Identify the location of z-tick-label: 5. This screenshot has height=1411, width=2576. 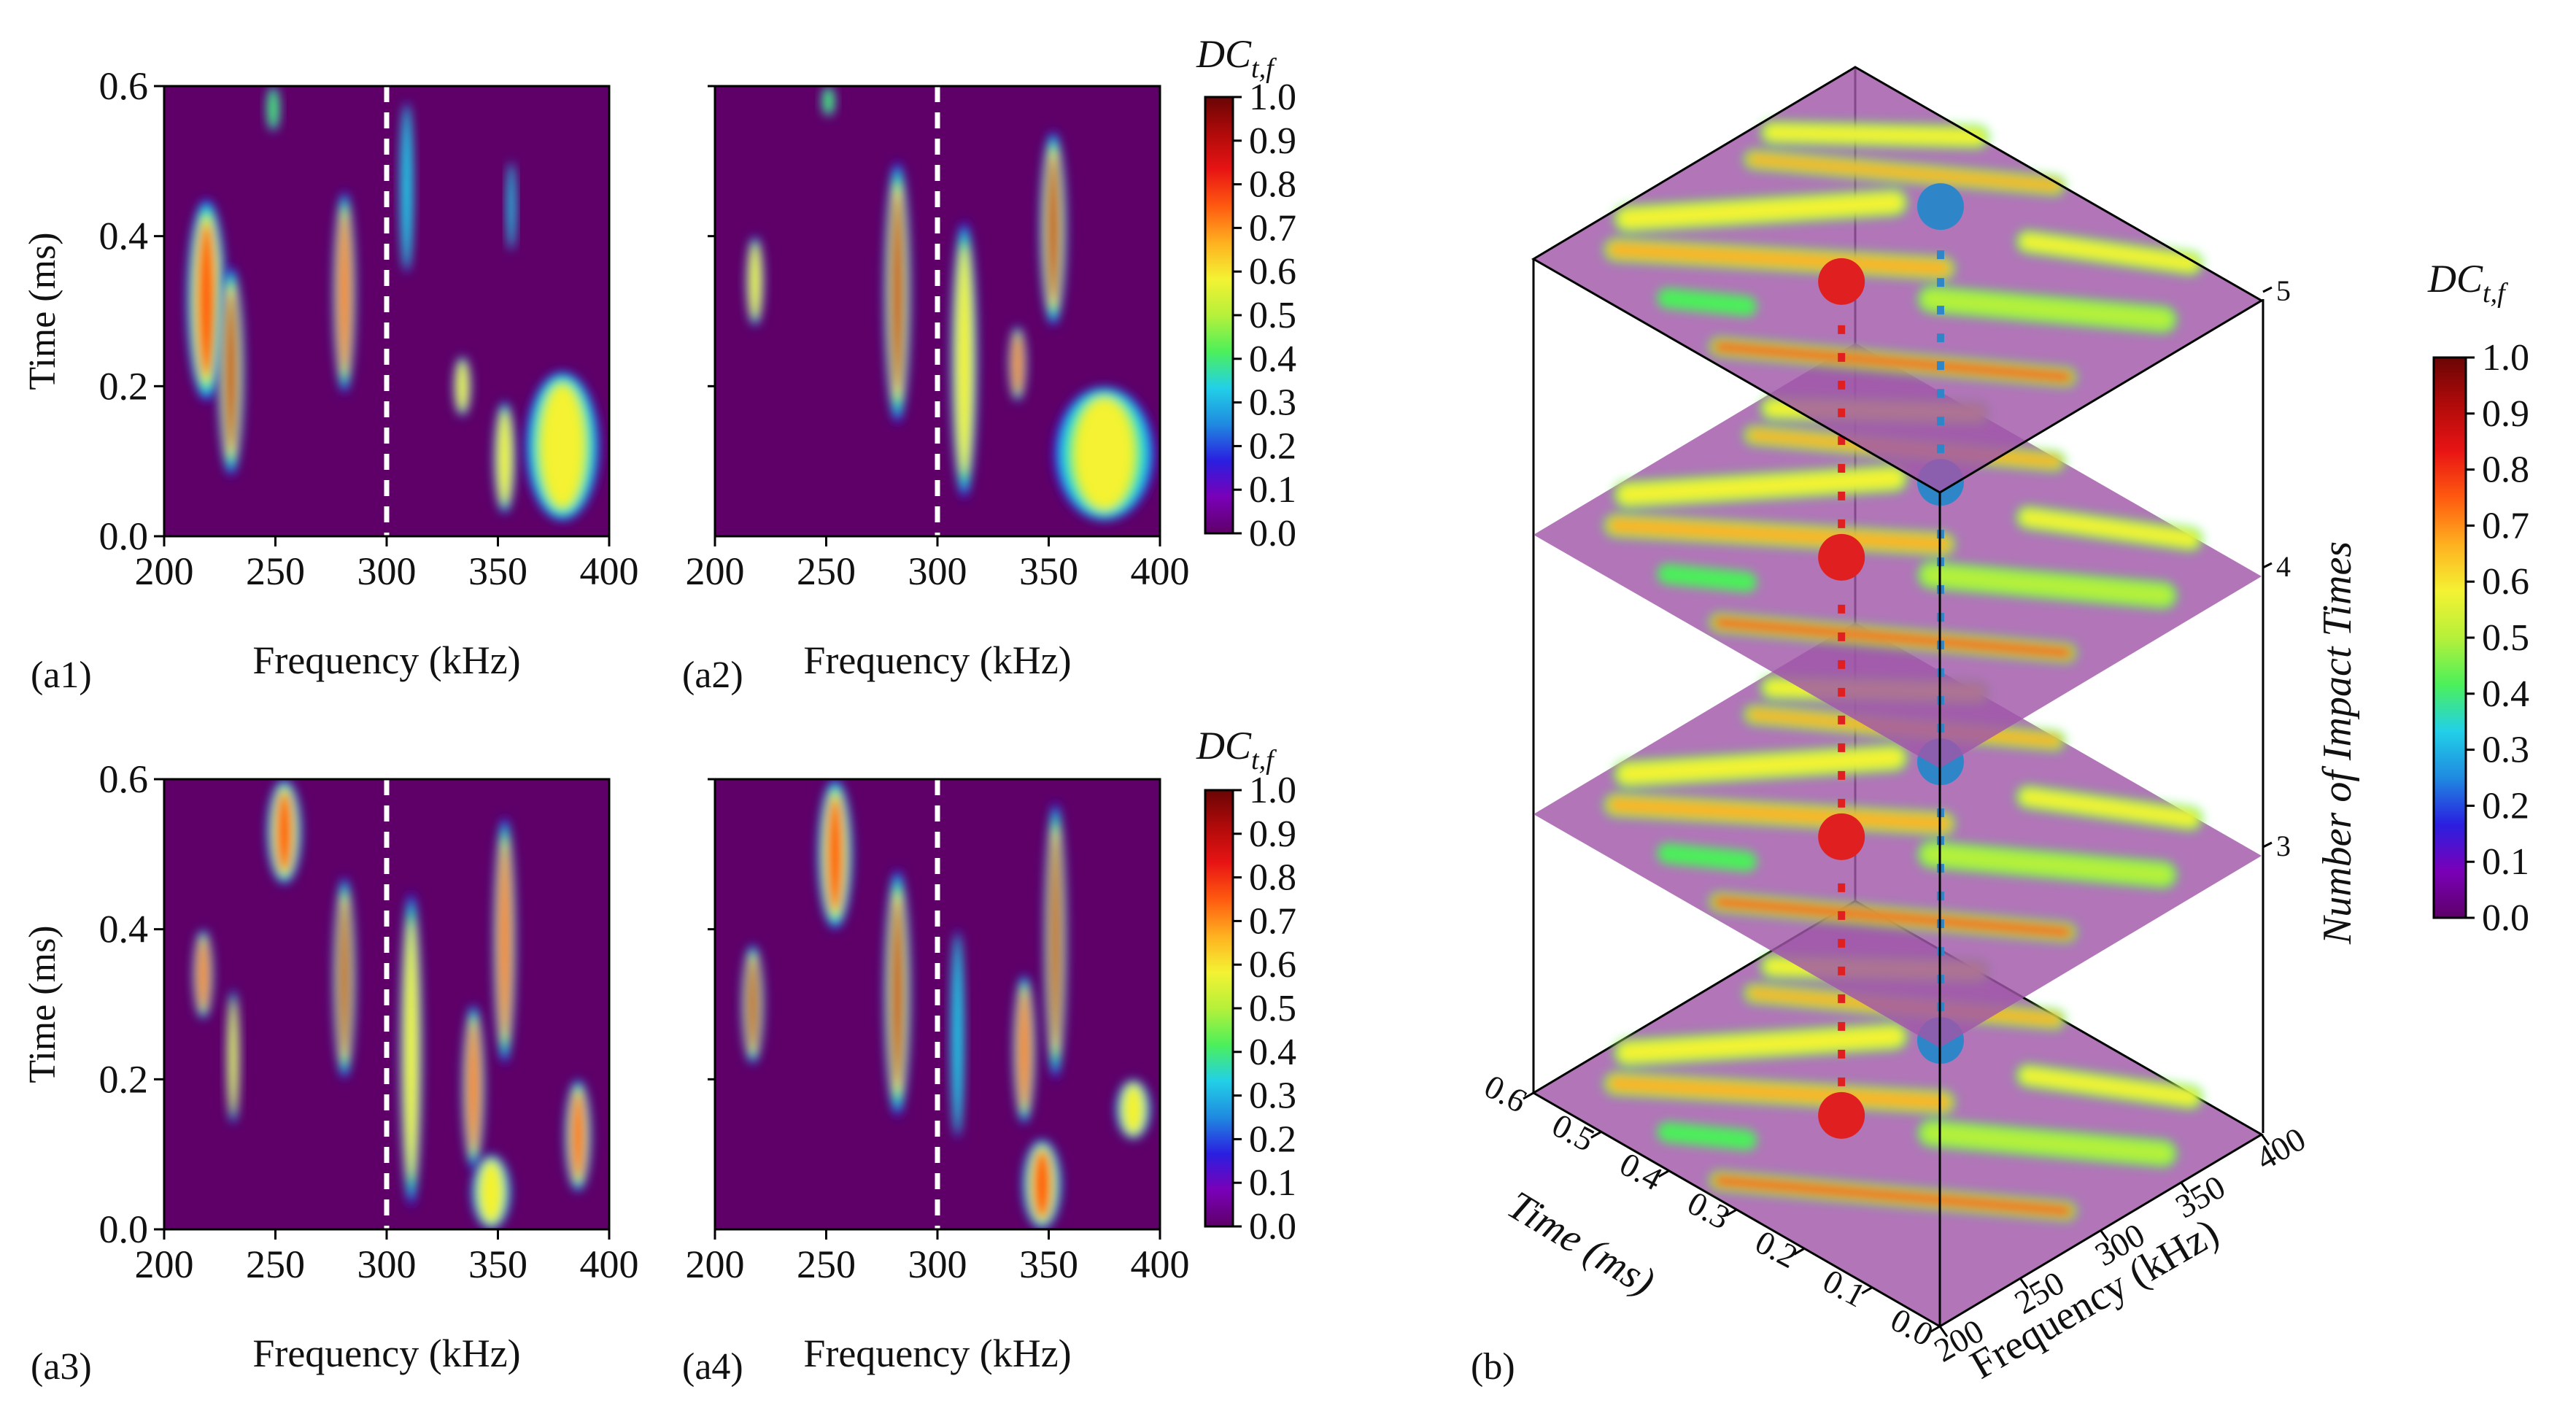
(2283, 290).